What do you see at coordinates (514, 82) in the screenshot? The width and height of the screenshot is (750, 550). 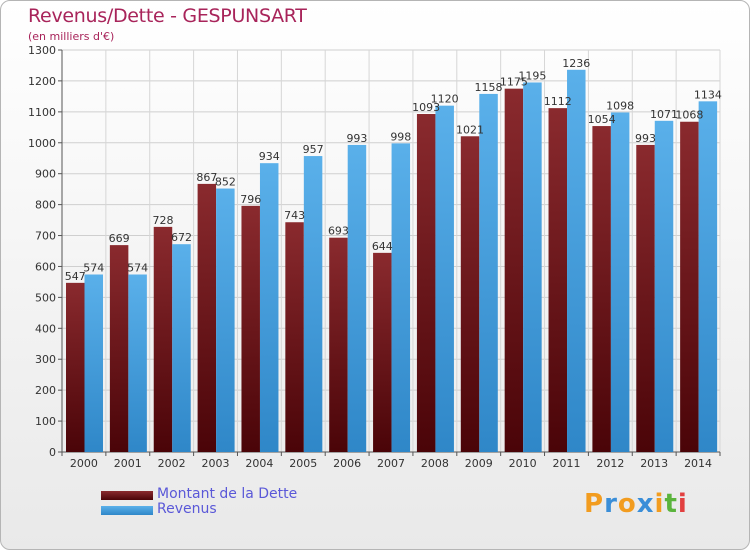 I see `data-label-dette: 1175` at bounding box center [514, 82].